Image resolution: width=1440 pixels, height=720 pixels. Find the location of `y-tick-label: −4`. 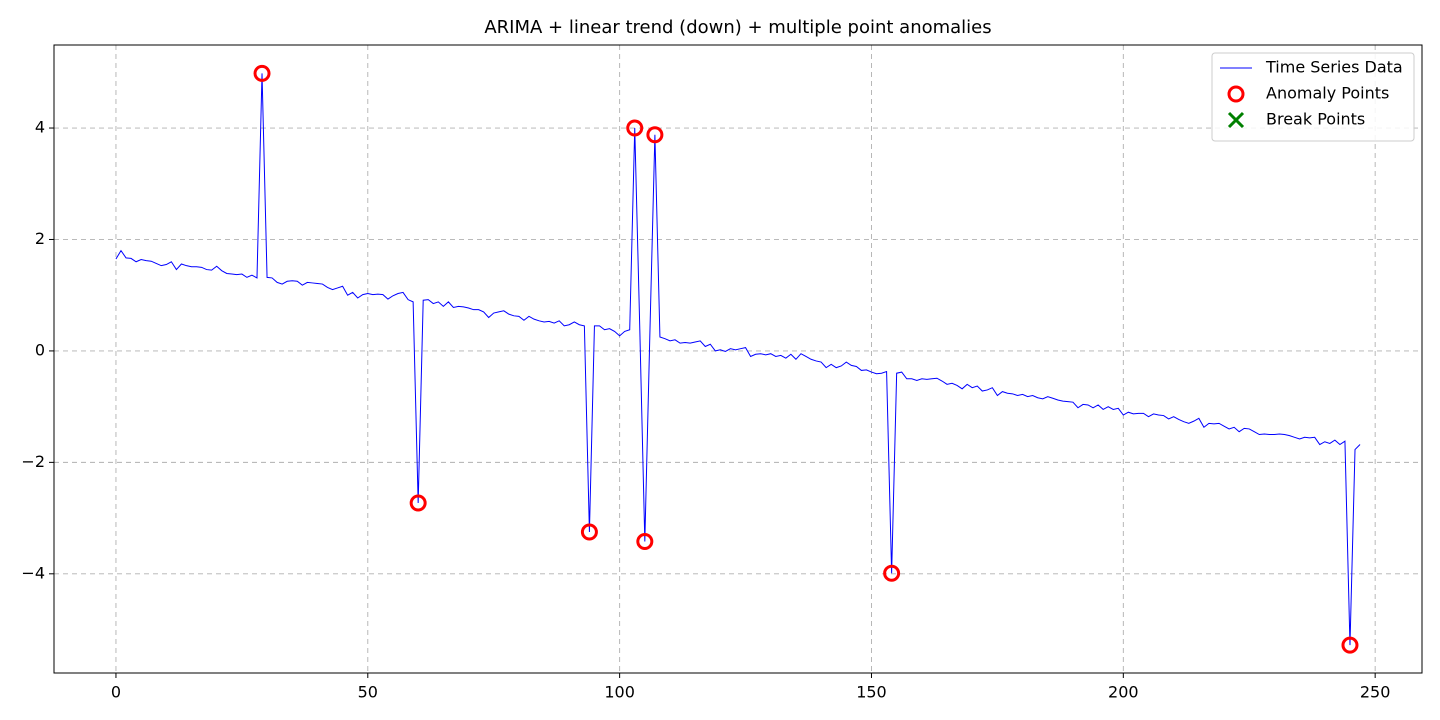

y-tick-label: −4 is located at coordinates (33, 572).